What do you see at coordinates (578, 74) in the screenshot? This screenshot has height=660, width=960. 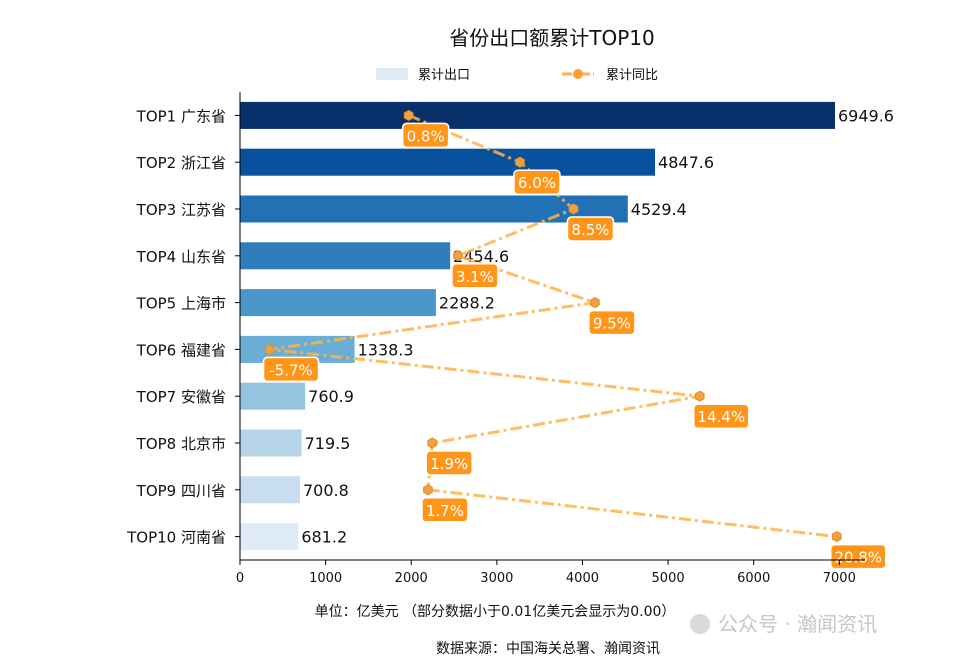 I see `legend-marker` at bounding box center [578, 74].